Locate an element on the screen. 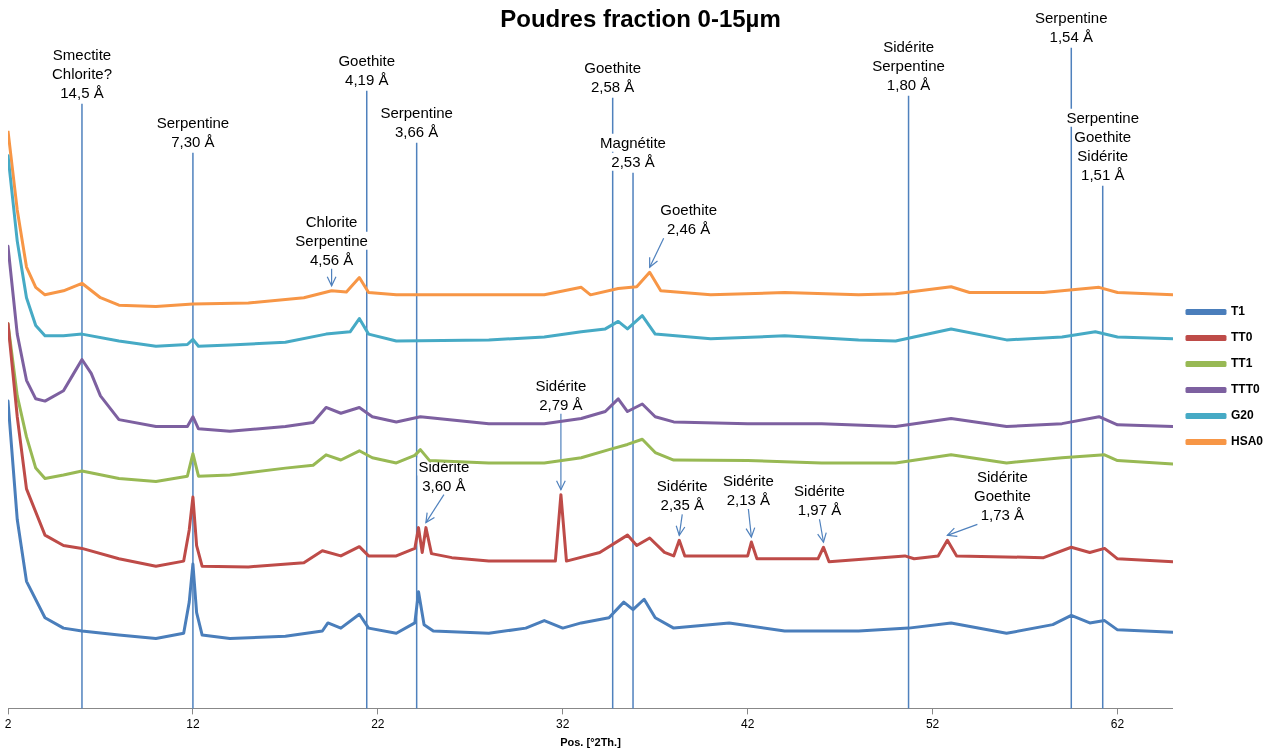  x-tick-label: 2 is located at coordinates (8, 723).